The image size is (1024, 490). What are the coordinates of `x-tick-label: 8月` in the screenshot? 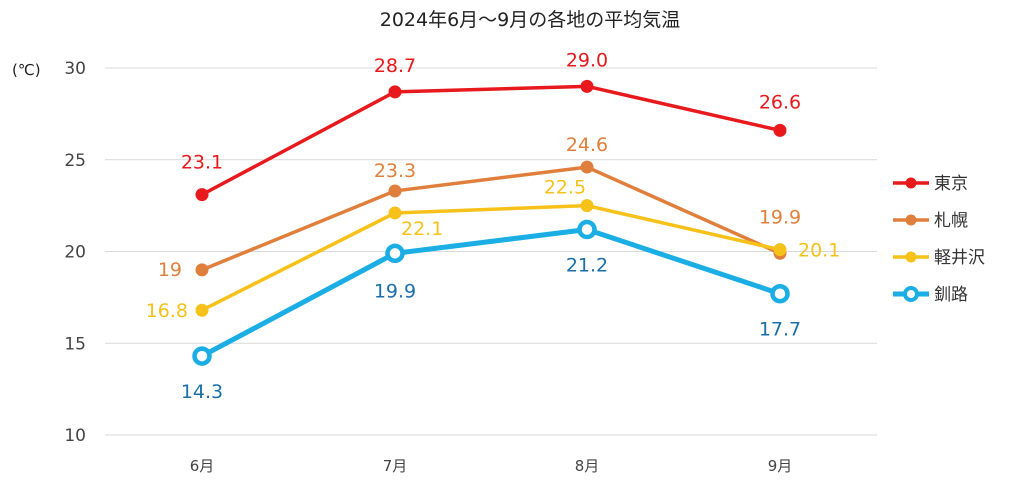 It's located at (587, 466).